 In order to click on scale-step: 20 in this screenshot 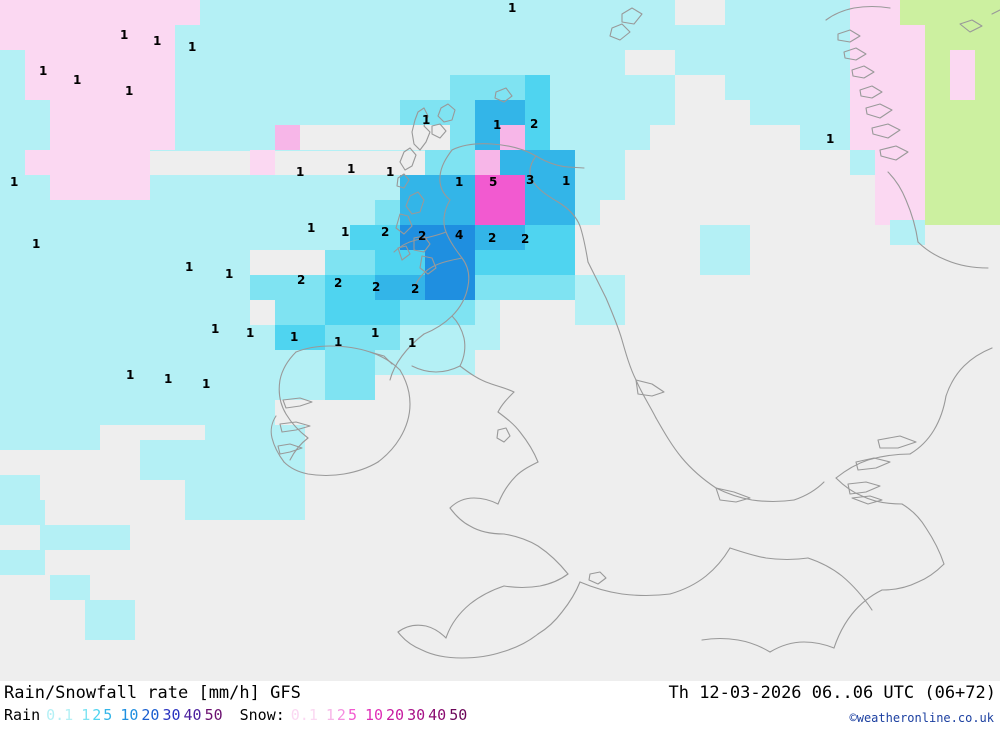, I will do `click(150, 715)`.